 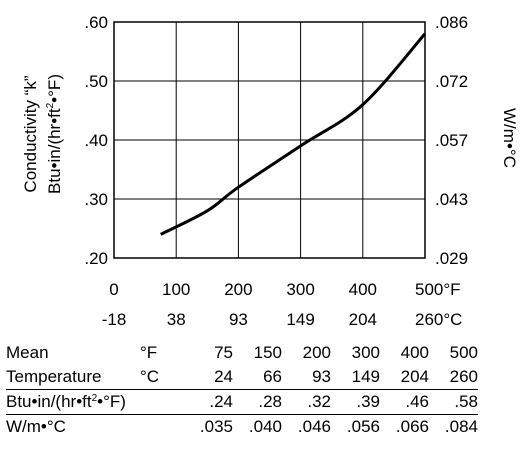 What do you see at coordinates (451, 199) in the screenshot?
I see `y-tick-label-right: .043` at bounding box center [451, 199].